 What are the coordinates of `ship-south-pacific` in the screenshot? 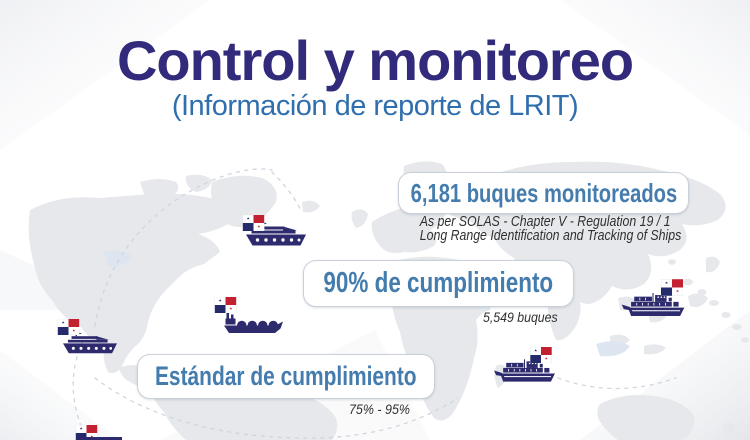 It's located at (101, 438).